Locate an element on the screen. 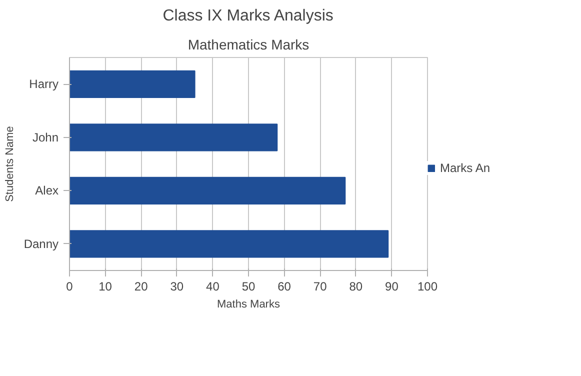 This screenshot has width=581, height=376. x-tick-label: 40 is located at coordinates (213, 287).